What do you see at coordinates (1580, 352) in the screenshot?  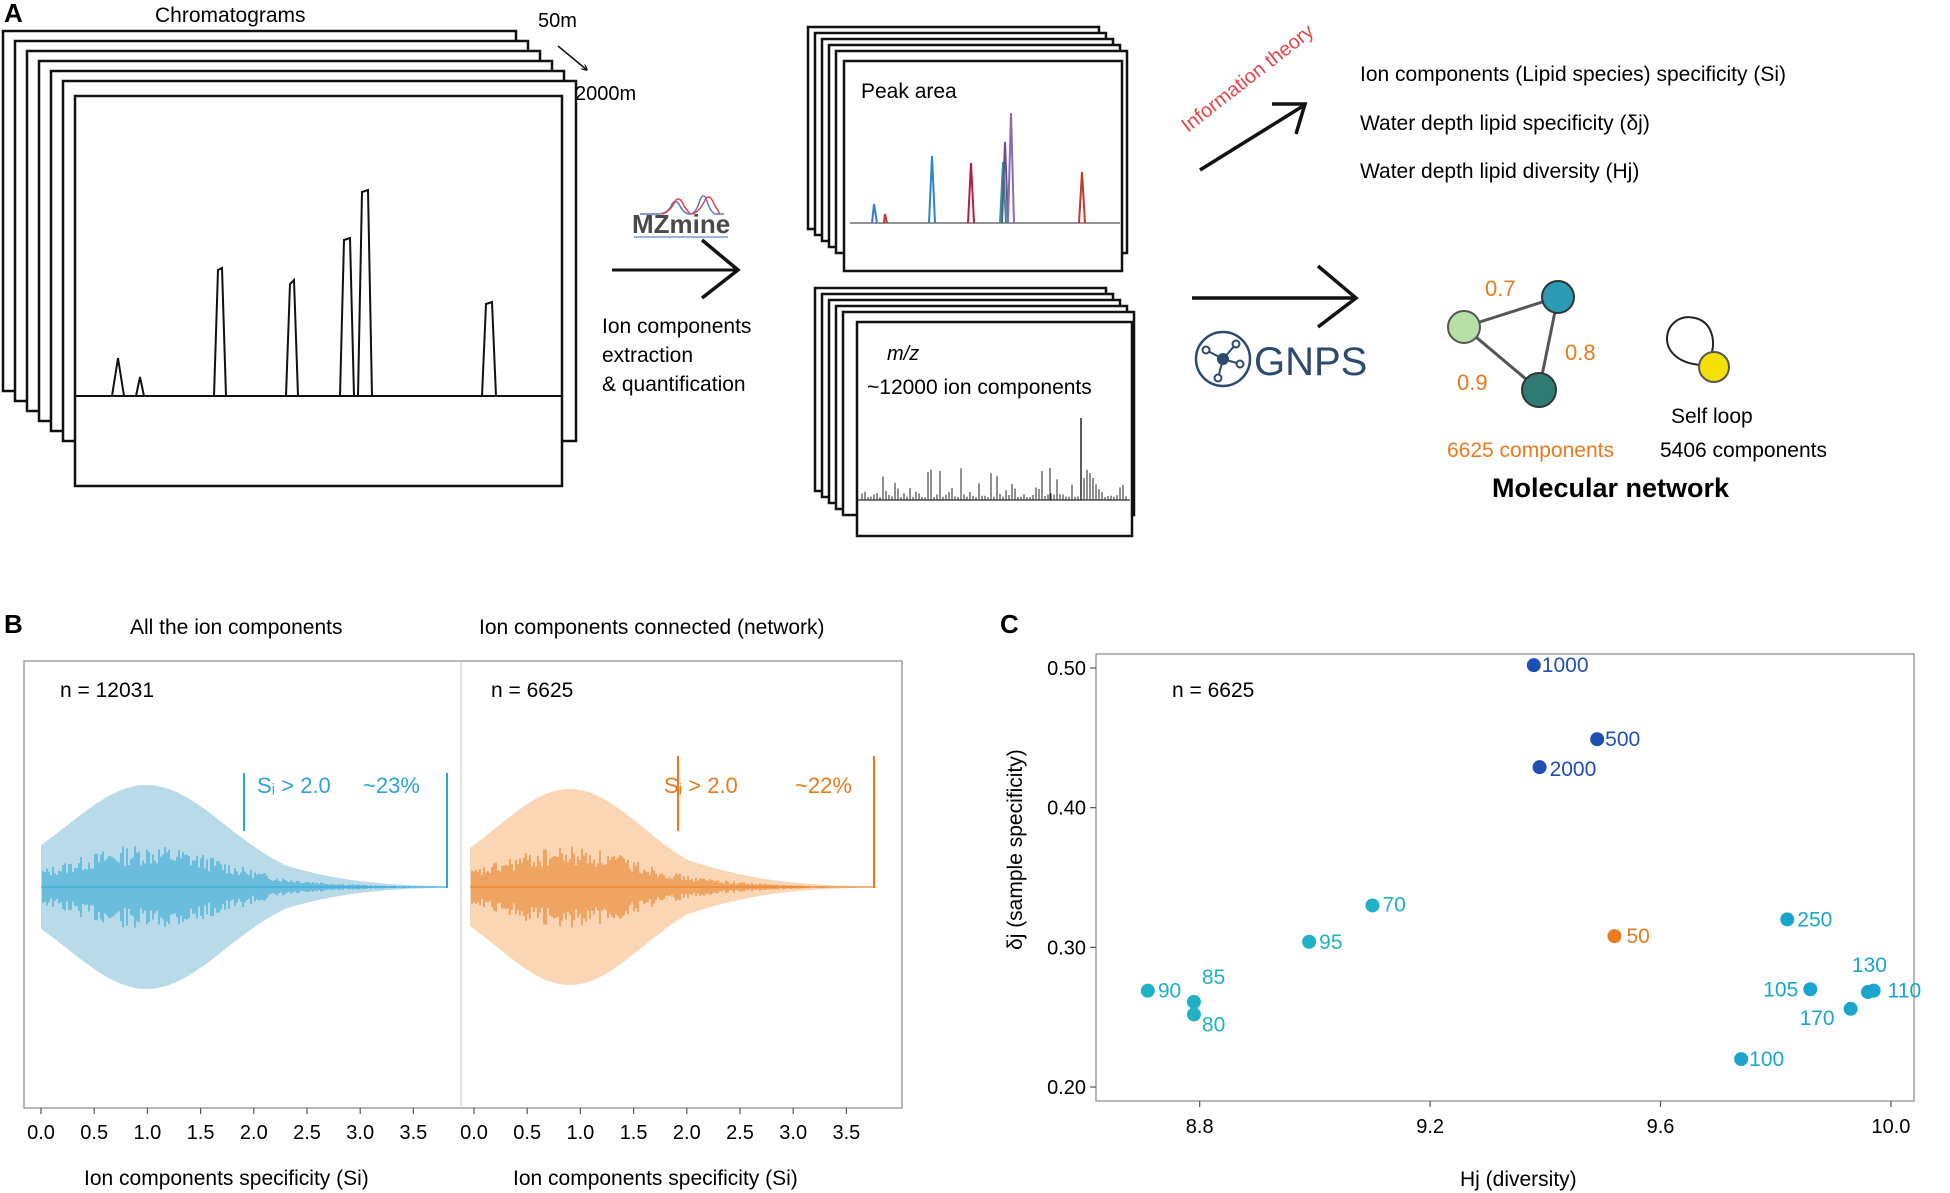 I see `edge-weight-label: 0.8` at bounding box center [1580, 352].